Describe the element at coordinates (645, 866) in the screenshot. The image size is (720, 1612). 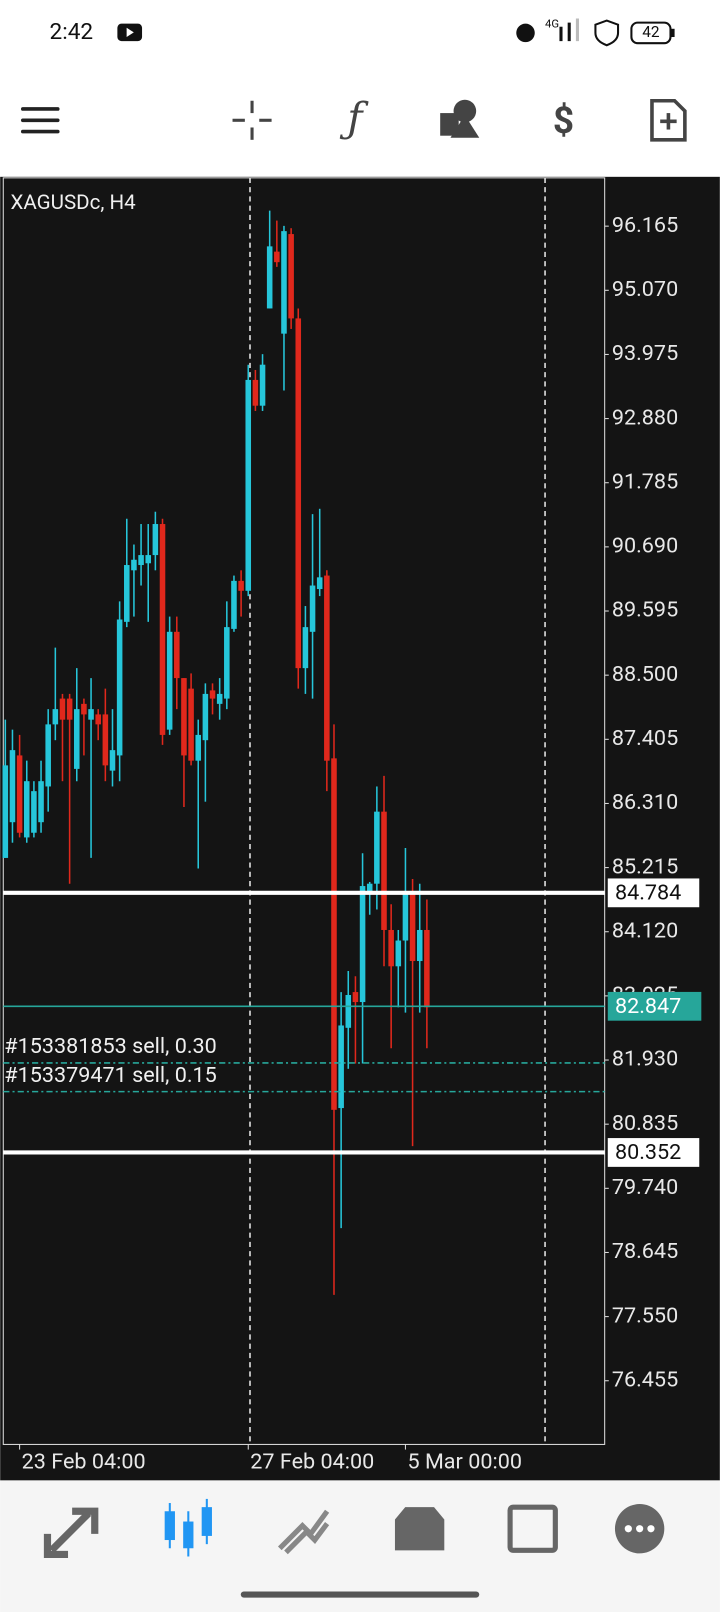
I see `y-tick-label: 85.215` at that location.